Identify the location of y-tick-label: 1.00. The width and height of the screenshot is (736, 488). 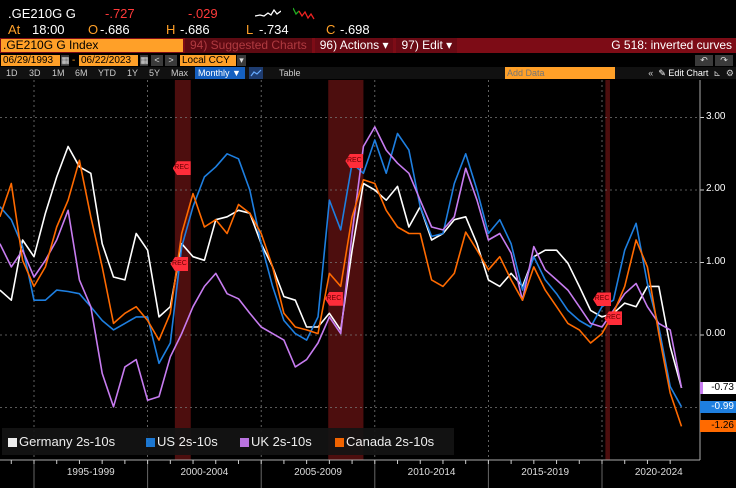
(716, 261).